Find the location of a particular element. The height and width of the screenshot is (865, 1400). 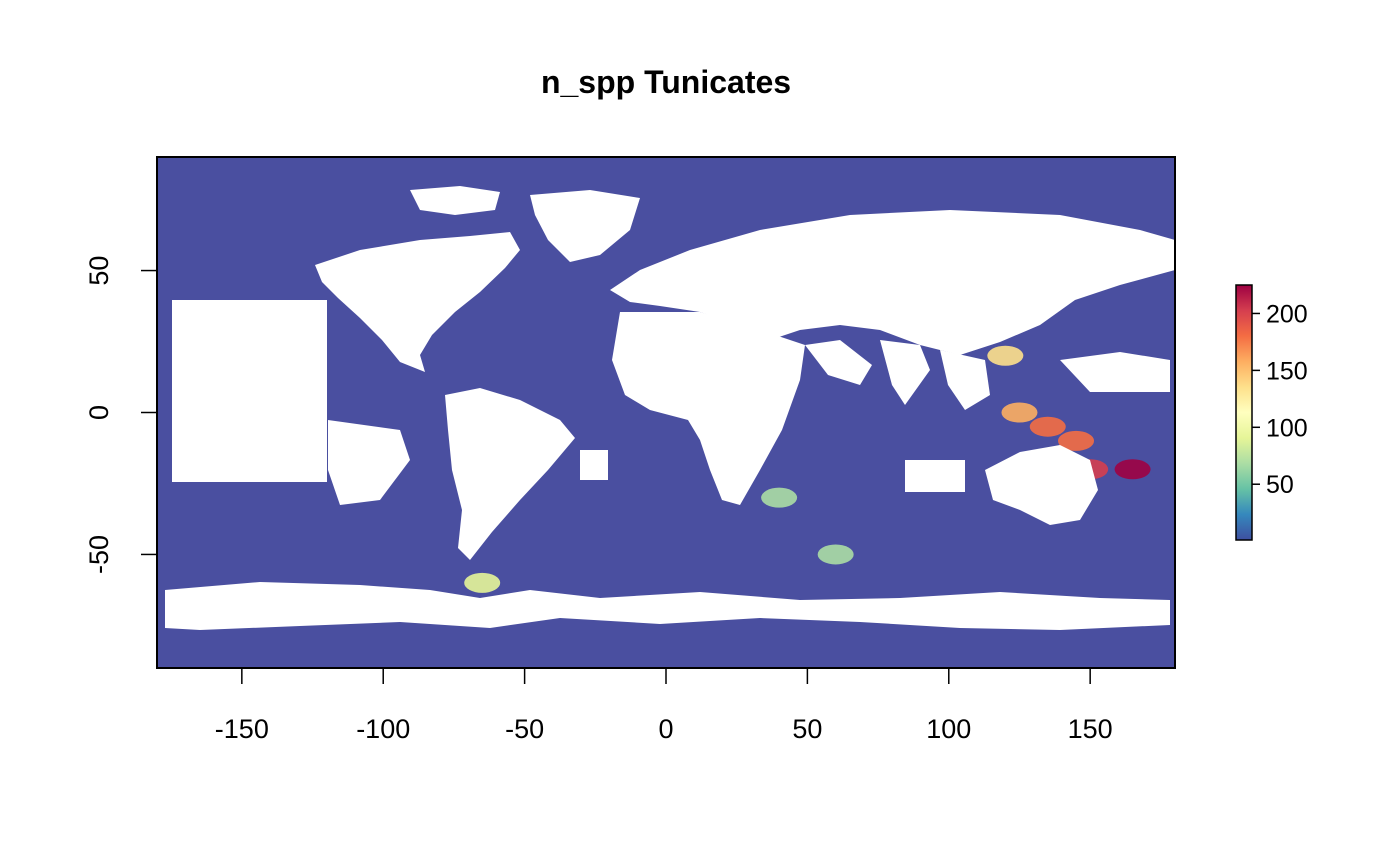

colorbar-tick-label: 50 is located at coordinates (1280, 485).